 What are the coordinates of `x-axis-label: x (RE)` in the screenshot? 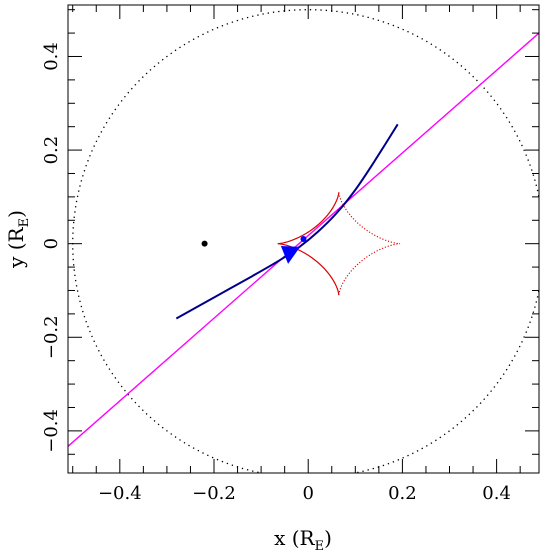 It's located at (303, 540).